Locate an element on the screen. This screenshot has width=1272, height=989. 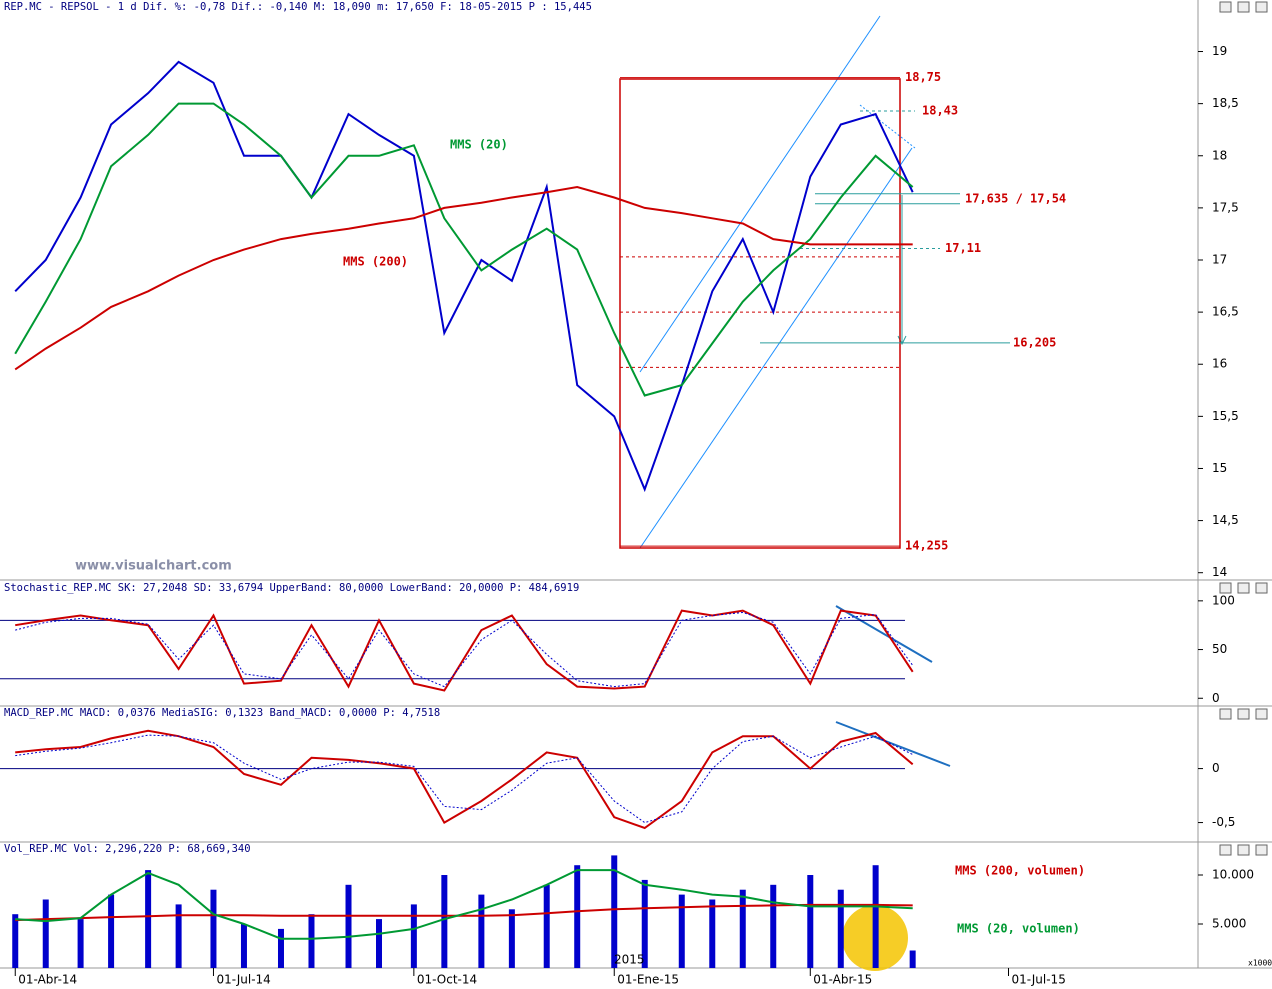
level-label: 17,635 / 17,54 is located at coordinates (1015, 198).